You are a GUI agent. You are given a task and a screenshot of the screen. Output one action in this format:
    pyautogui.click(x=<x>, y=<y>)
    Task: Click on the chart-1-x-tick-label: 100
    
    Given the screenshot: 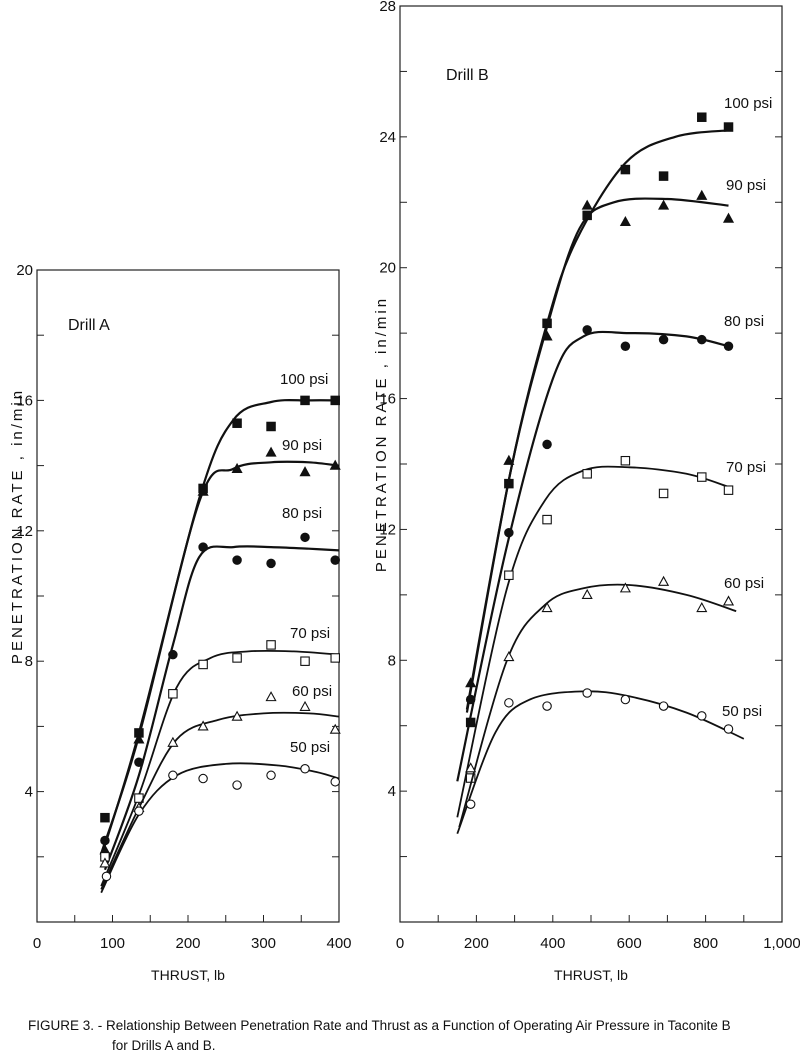 What is the action you would take?
    pyautogui.click(x=112, y=943)
    